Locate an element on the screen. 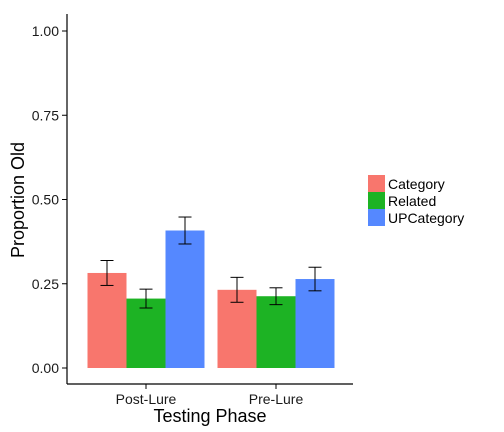 Image resolution: width=504 pixels, height=432 pixels. y-tick-label: 0.25 is located at coordinates (45, 284).